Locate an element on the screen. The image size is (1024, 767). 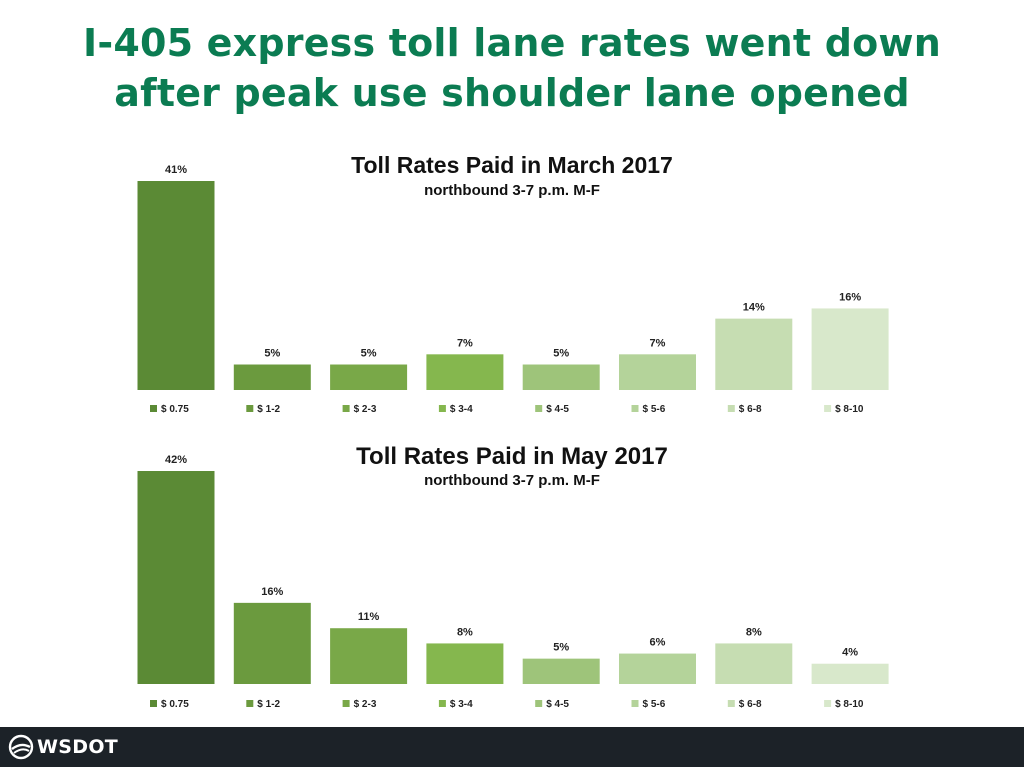
chart-title: Toll Rates Paid in May 2017 is located at coordinates (512, 456).